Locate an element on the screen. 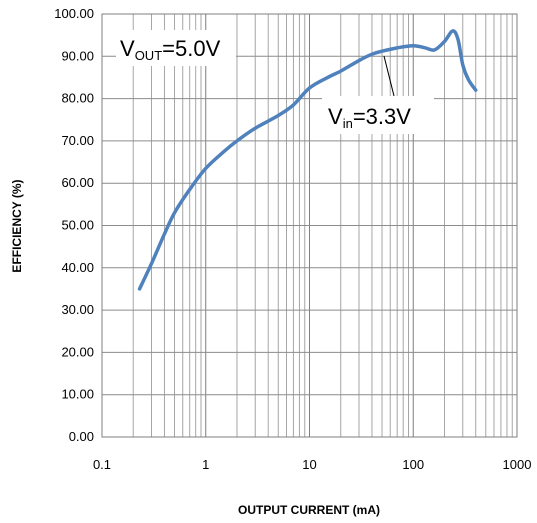 Image resolution: width=537 pixels, height=523 pixels. x-axis-title: OUTPUT CURRENT (mA) is located at coordinates (309, 510).